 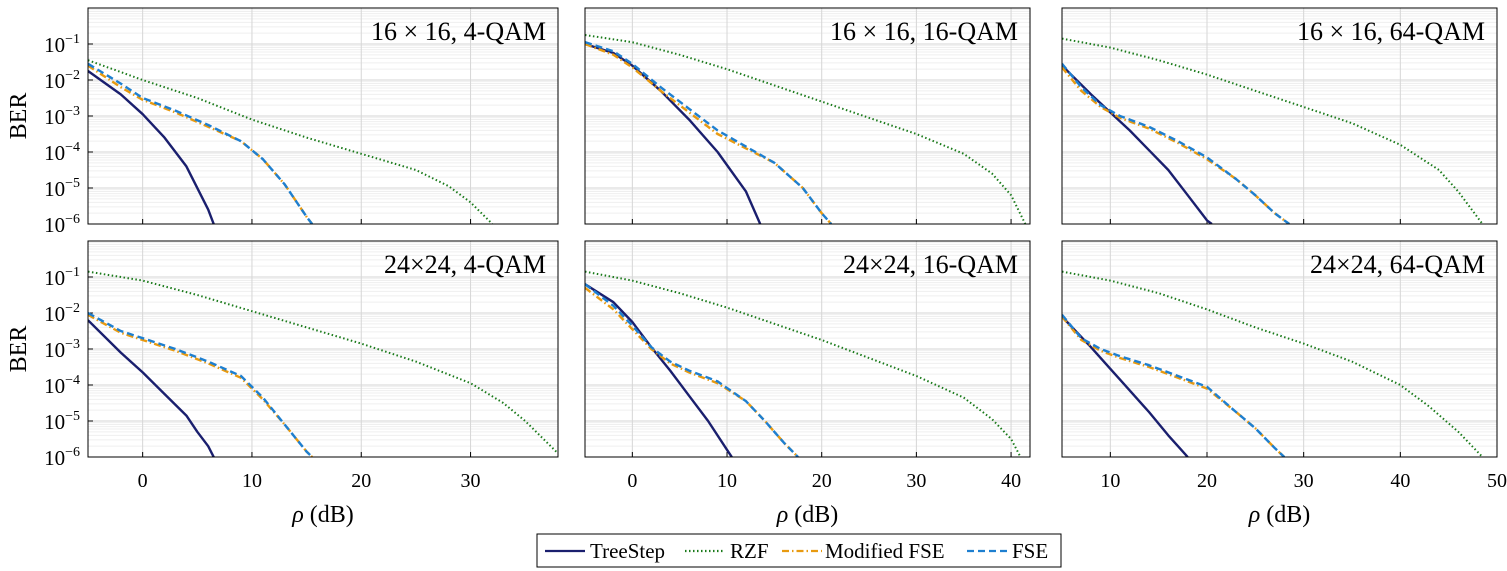 I want to click on subplot-5: 0 10 20 30 40 24×24, 16-QAM ρ (dB), so click(x=807, y=384).